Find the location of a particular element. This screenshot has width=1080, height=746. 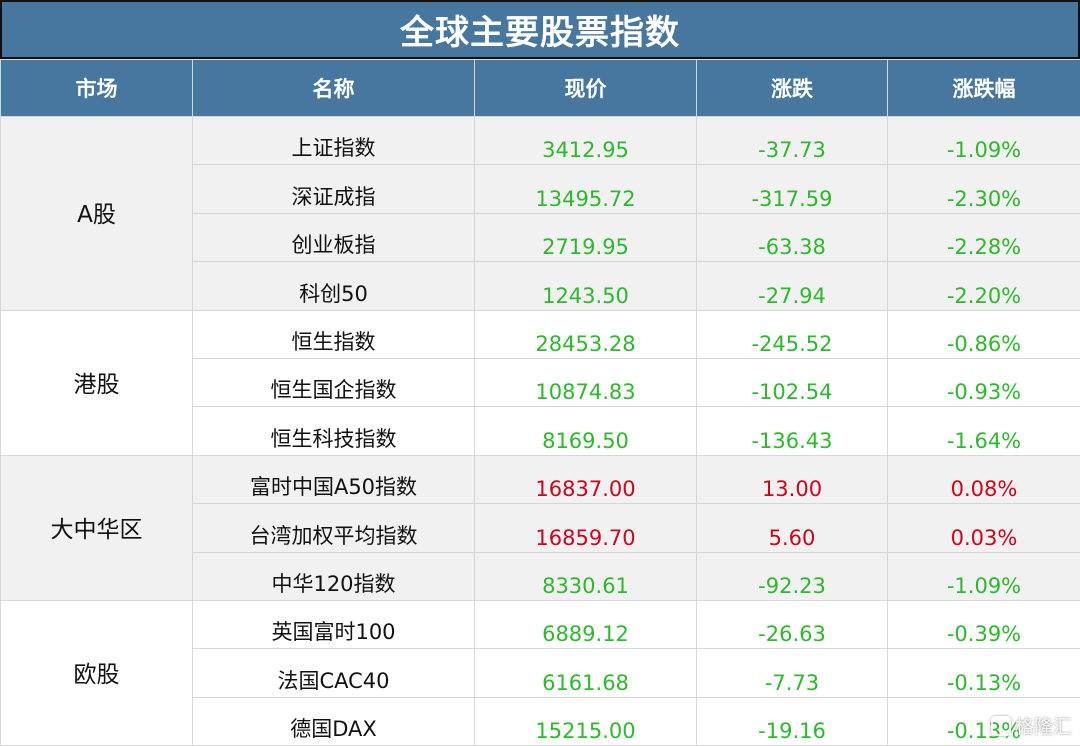

name-cell: 中华120指数 is located at coordinates (334, 576).